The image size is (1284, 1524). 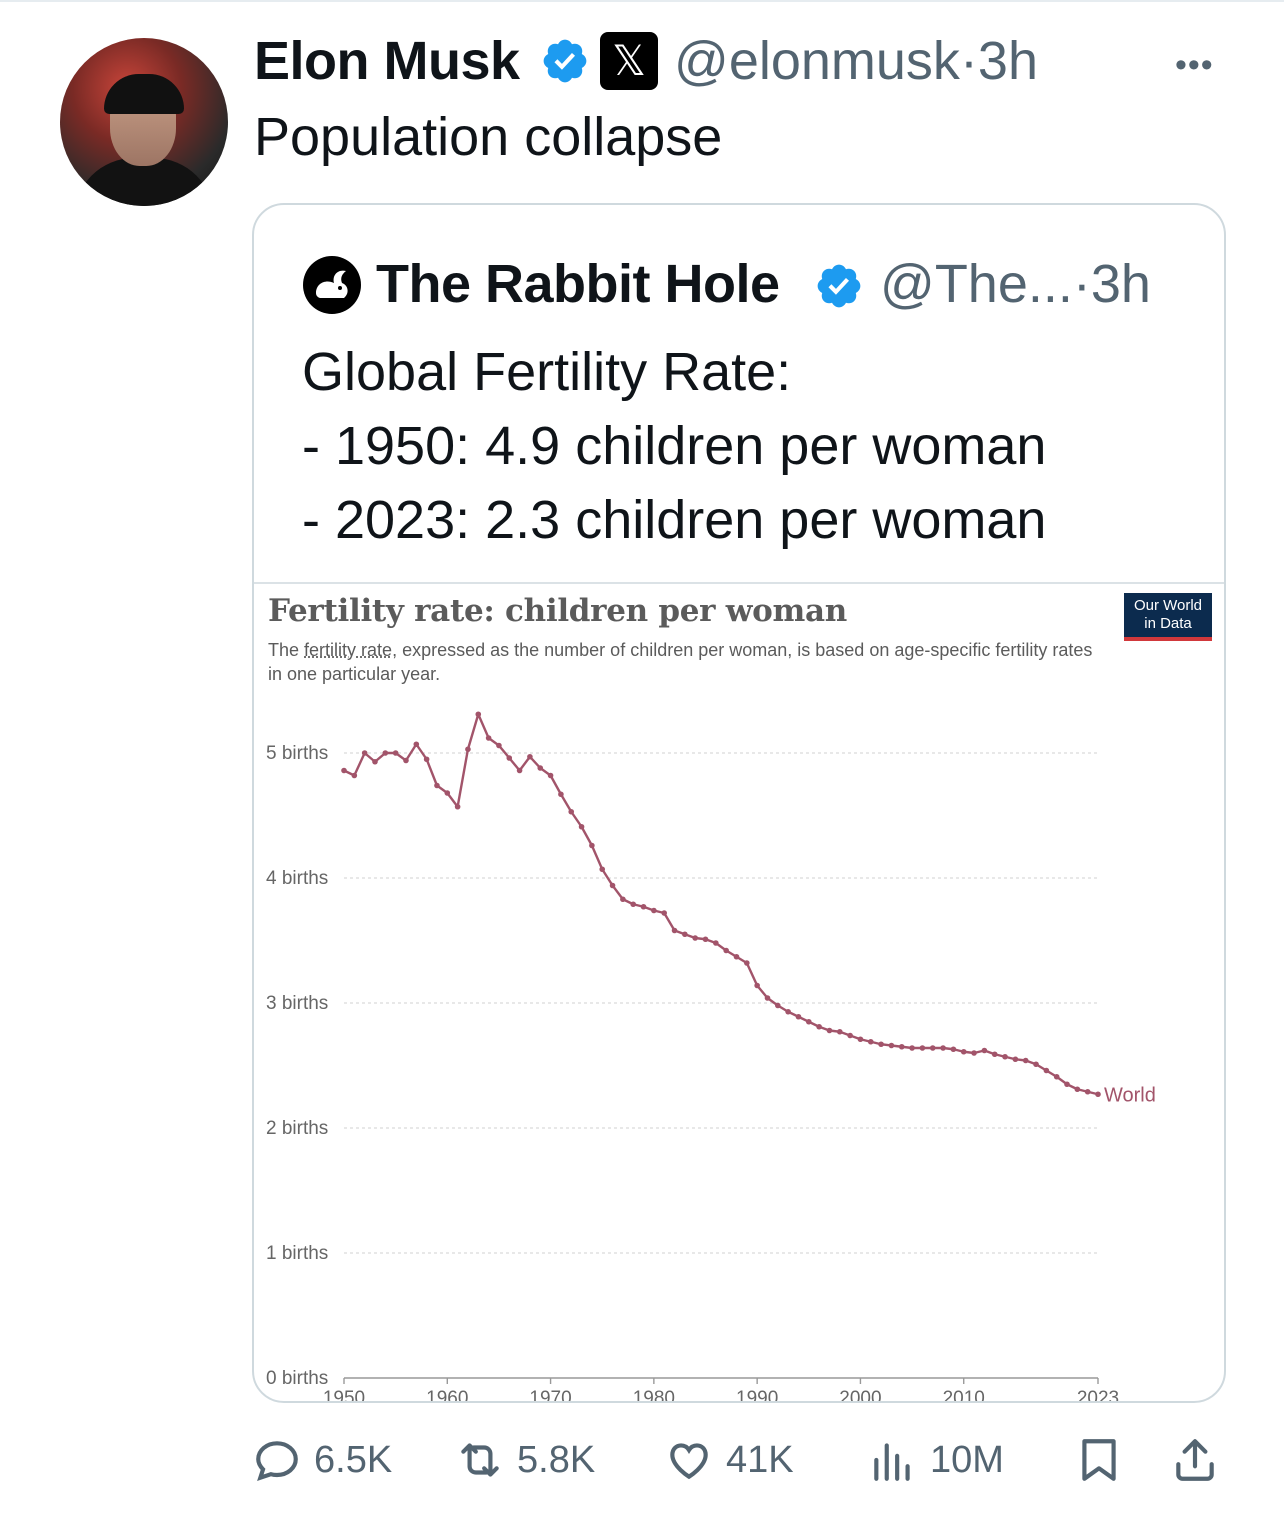 What do you see at coordinates (447, 1394) in the screenshot?
I see `x-tick-label: 1960` at bounding box center [447, 1394].